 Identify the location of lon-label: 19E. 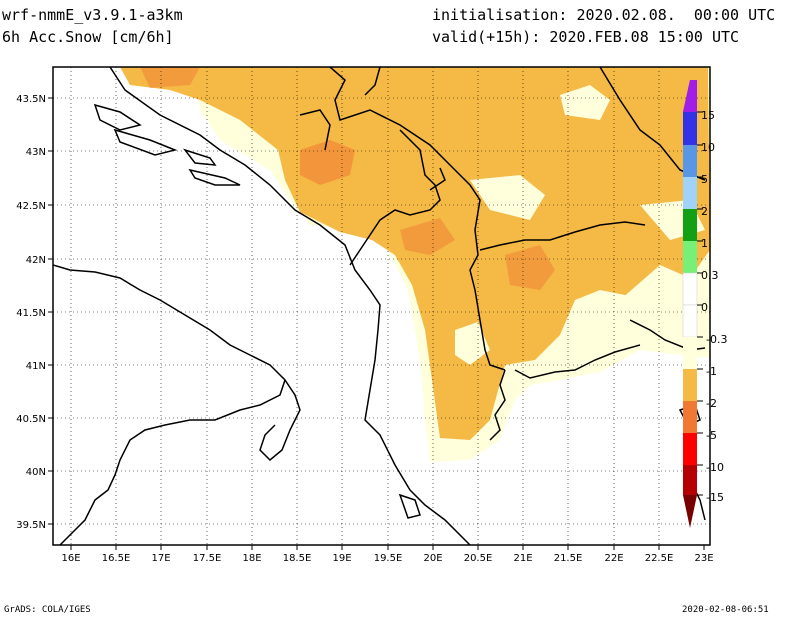
(341, 558).